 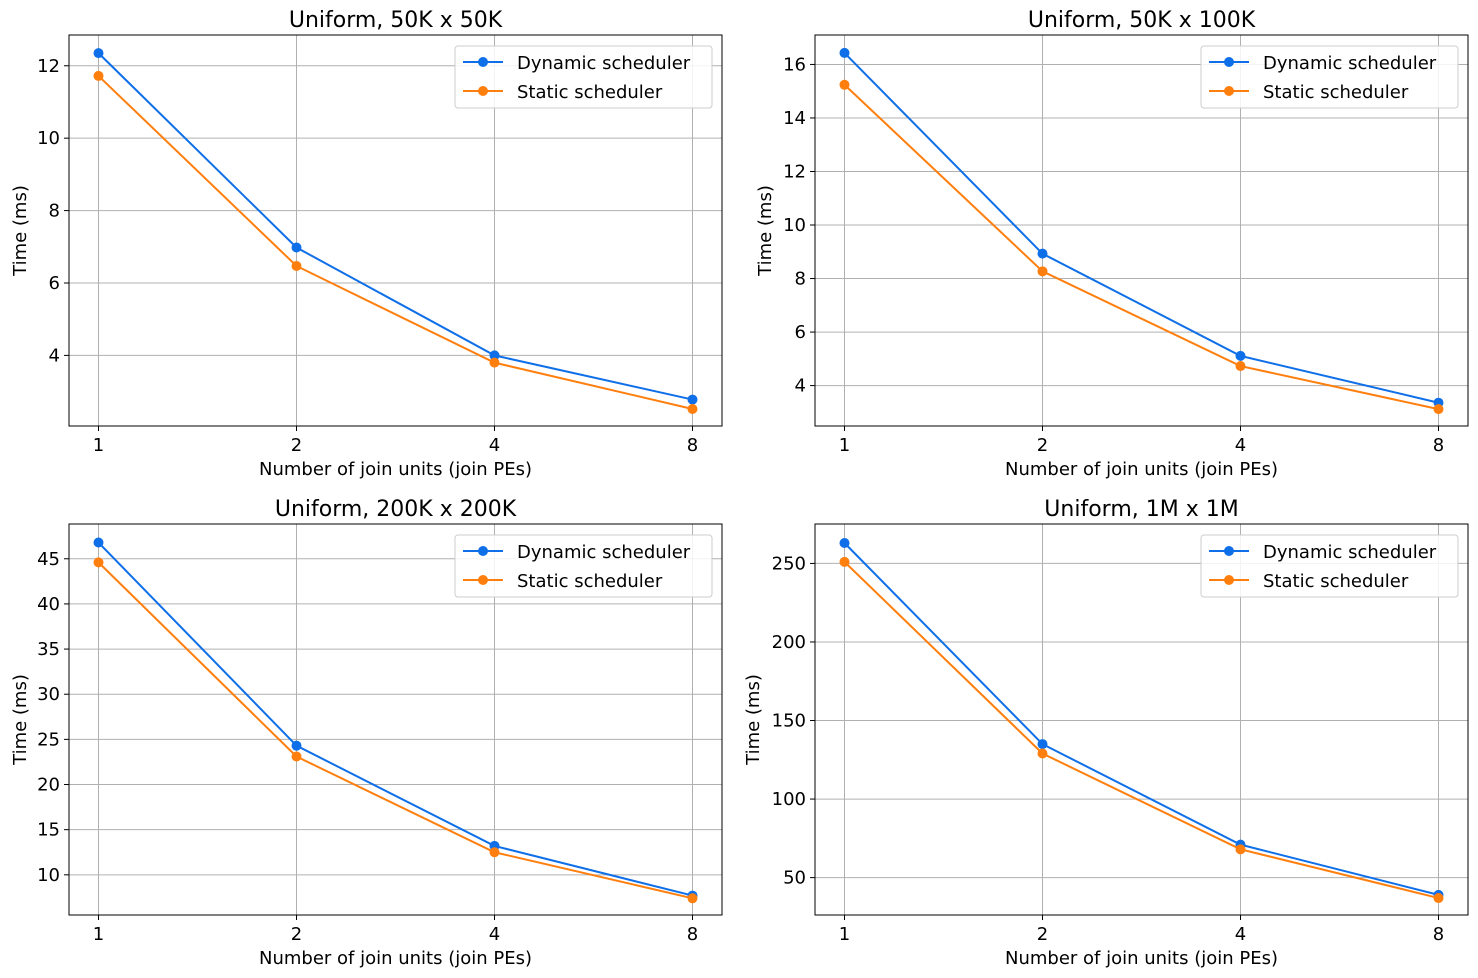 What do you see at coordinates (1142, 20) in the screenshot?
I see `chart-title: Uniform, 50K x 100K` at bounding box center [1142, 20].